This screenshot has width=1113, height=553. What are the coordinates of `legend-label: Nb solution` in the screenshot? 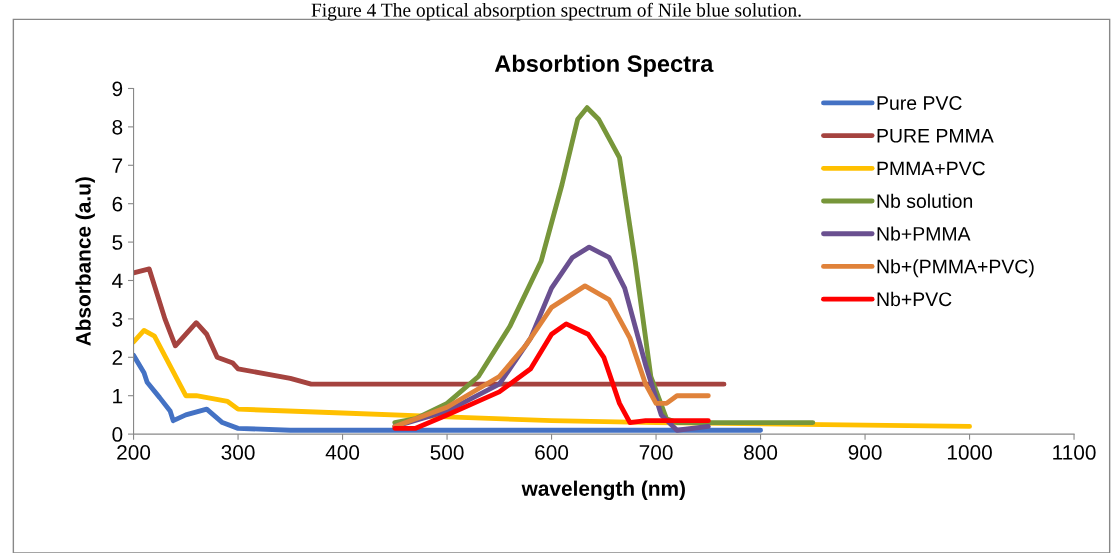 It's located at (925, 201).